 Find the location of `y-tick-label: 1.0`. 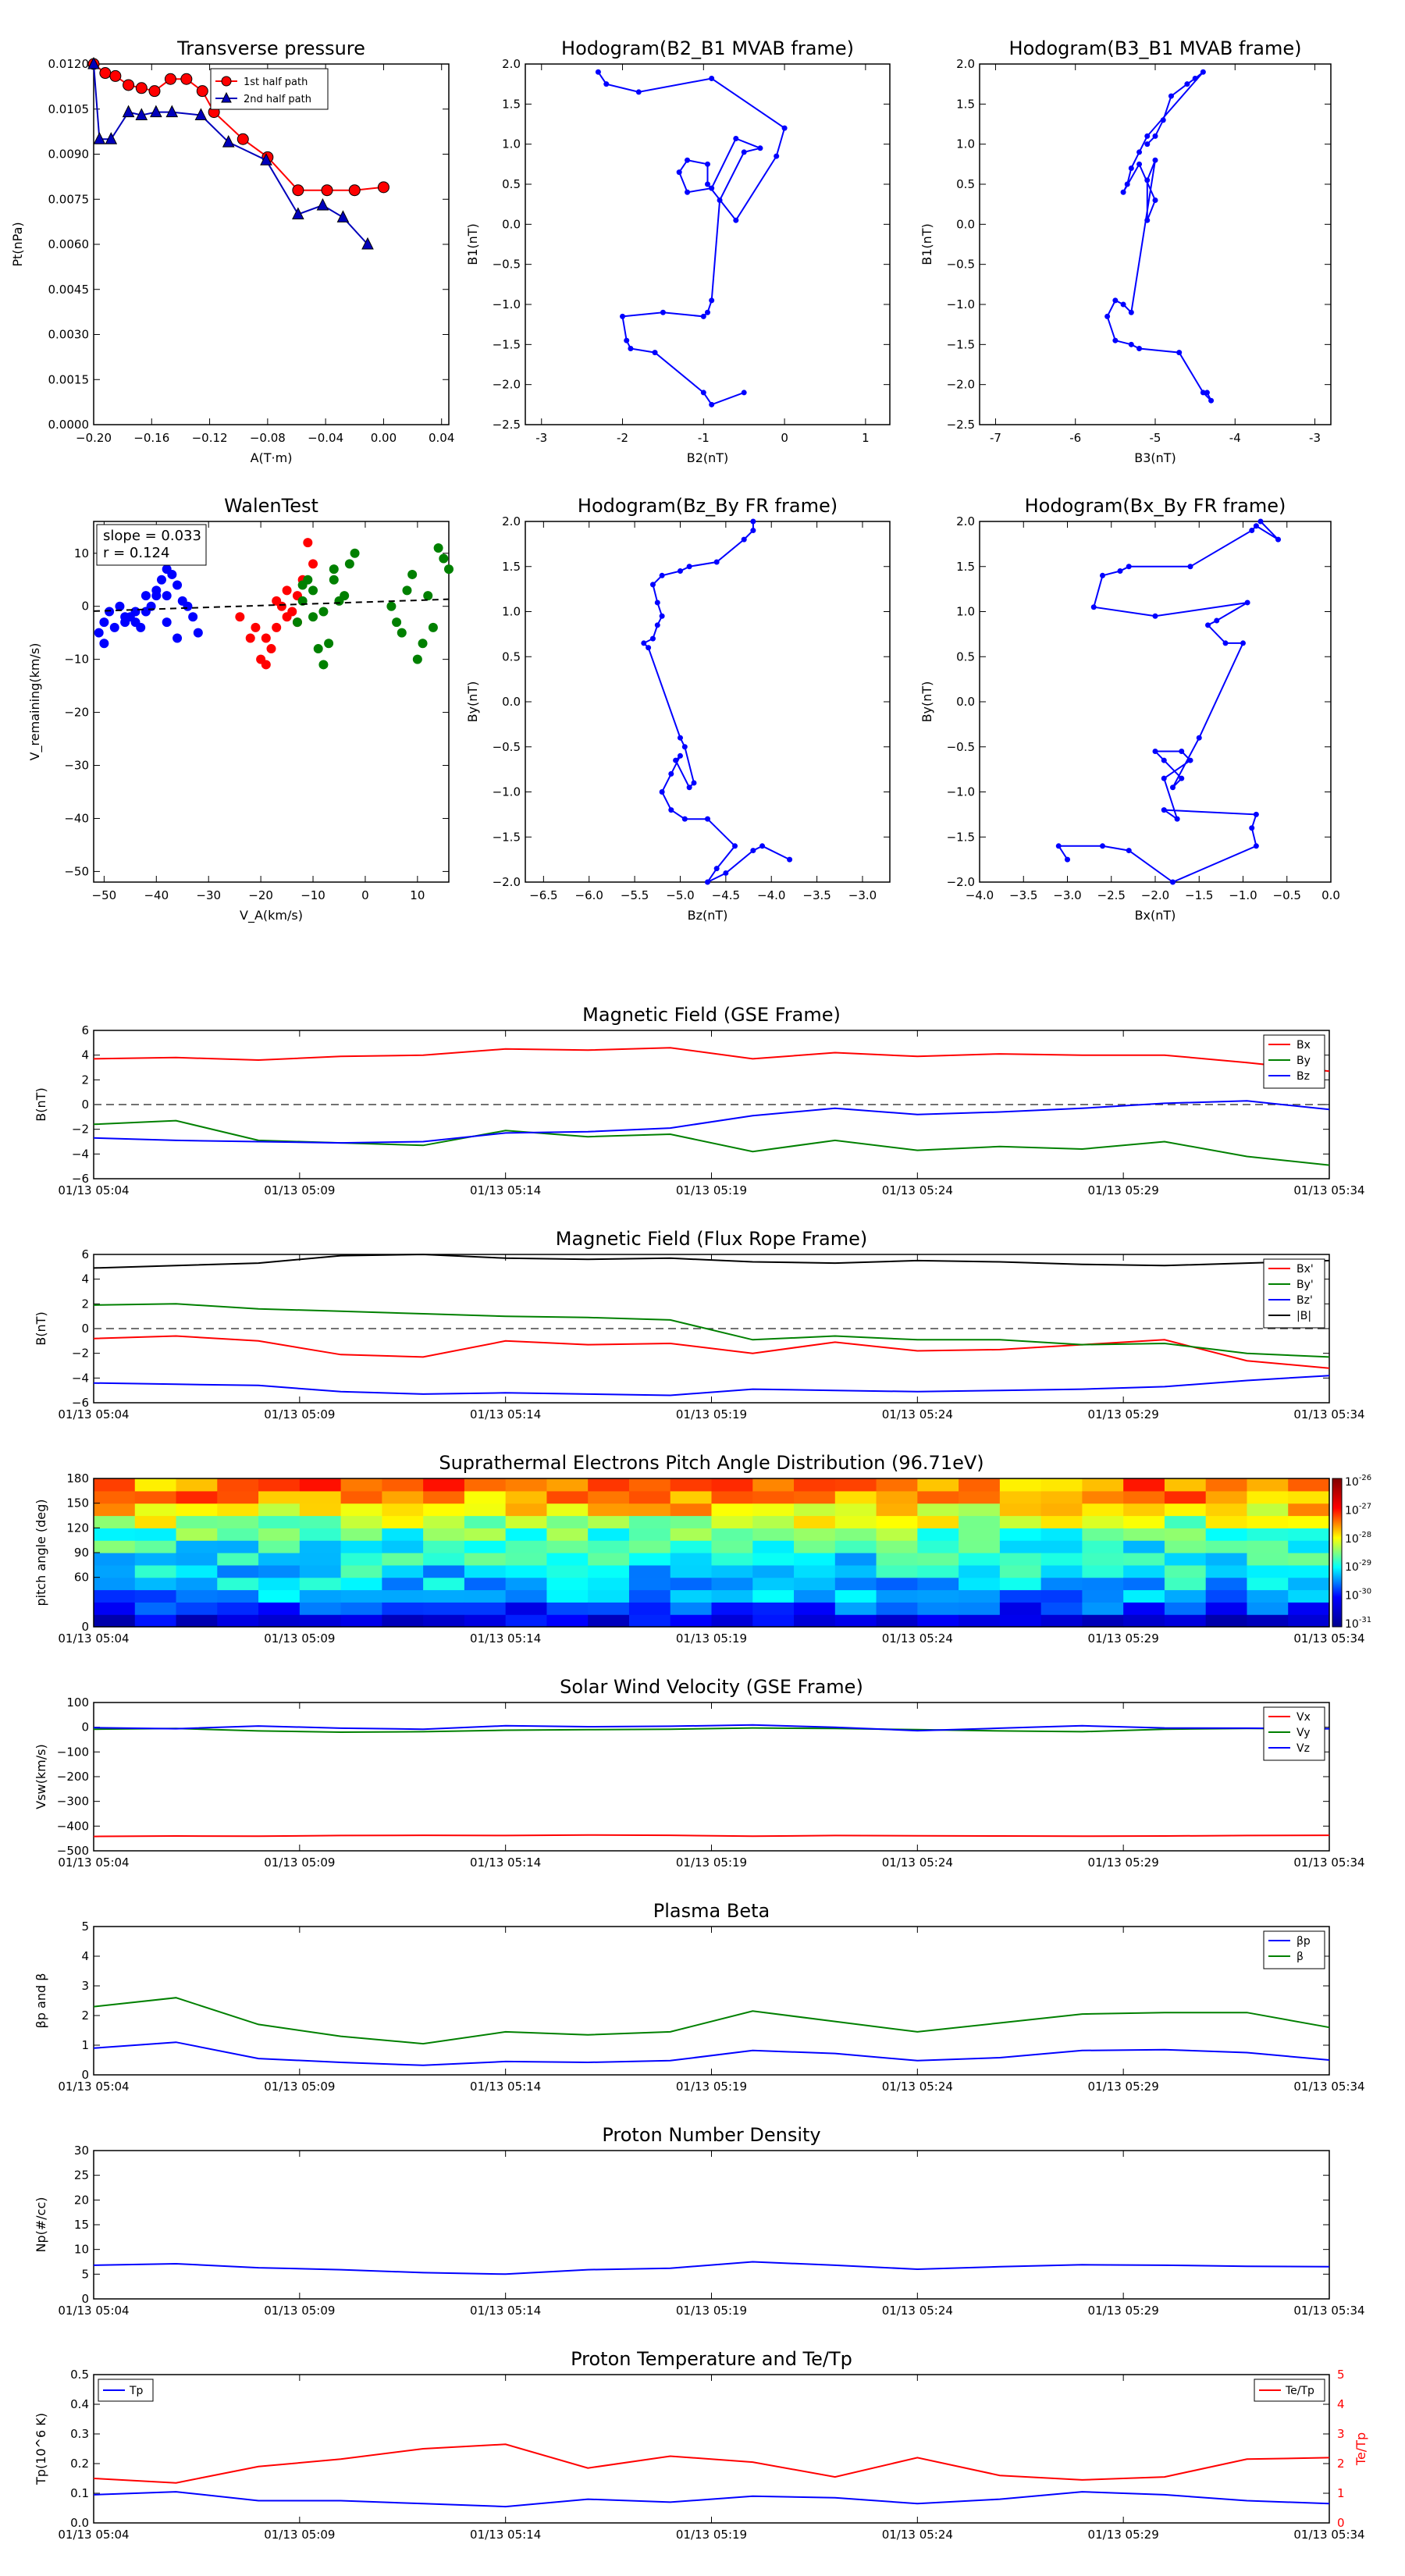

y-tick-label: 1.0 is located at coordinates (512, 144).